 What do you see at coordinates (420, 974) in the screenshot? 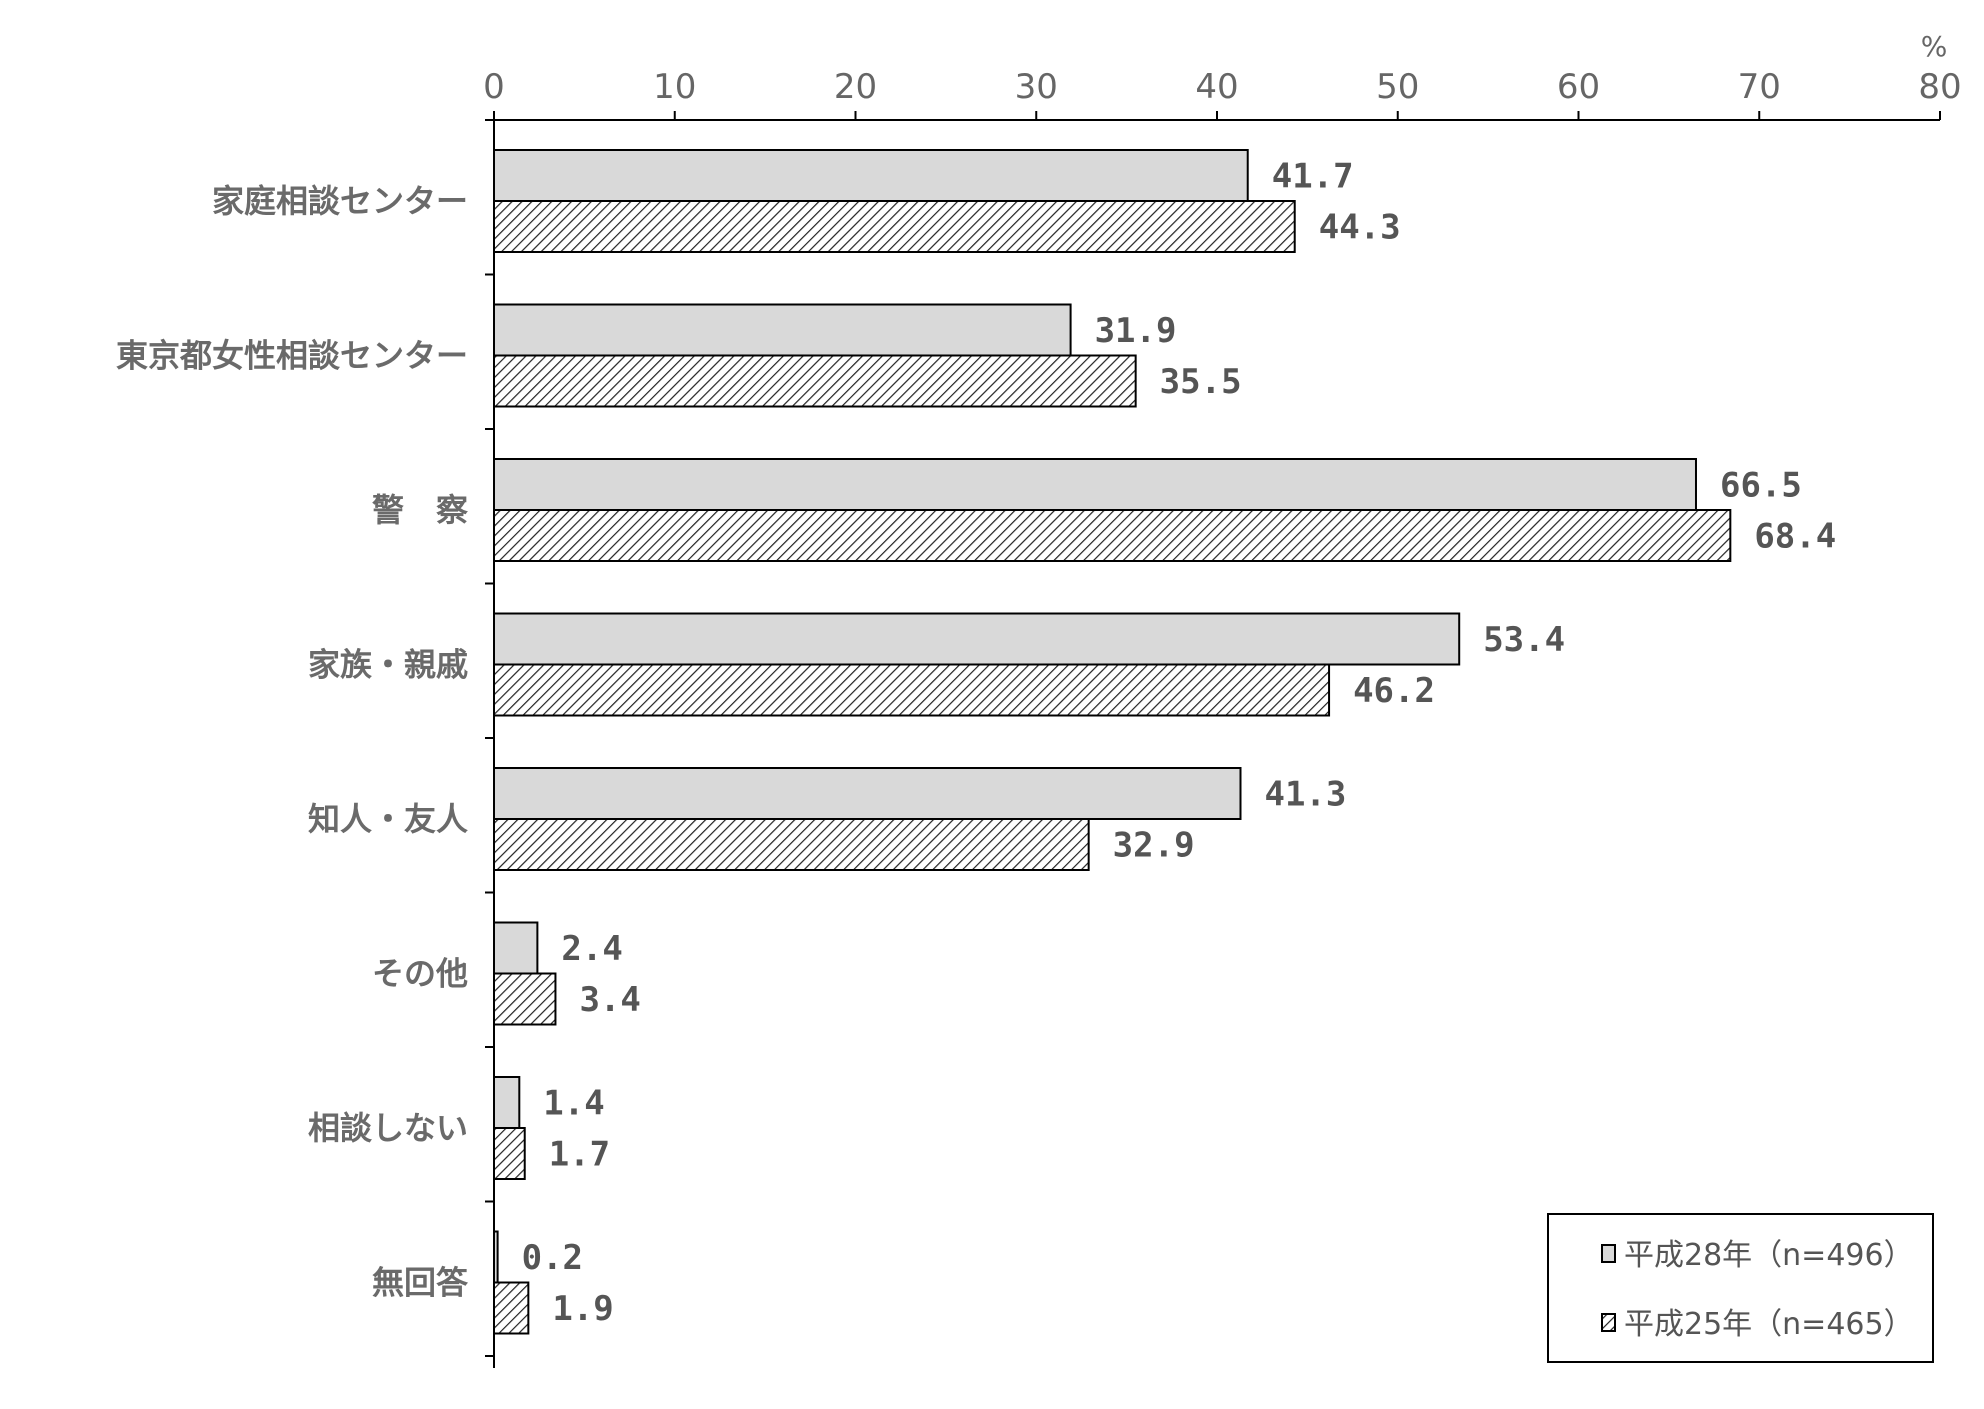
I see `category-label: その他` at bounding box center [420, 974].